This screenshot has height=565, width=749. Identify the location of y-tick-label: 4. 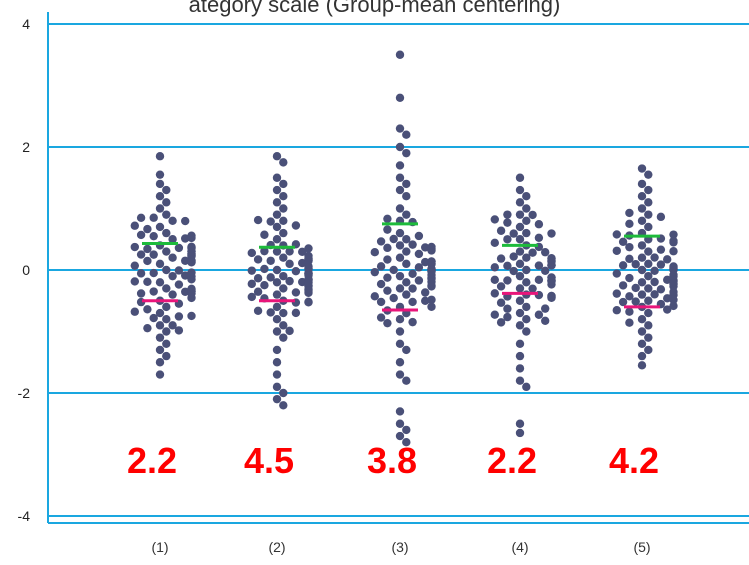
(26, 24).